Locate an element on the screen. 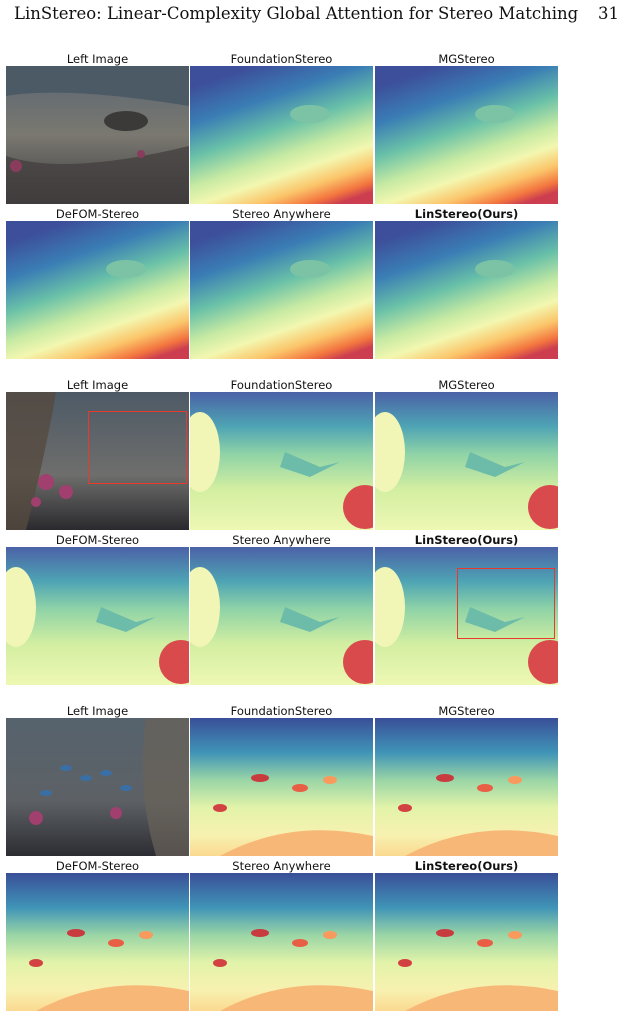  page-number: 31 is located at coordinates (608, 13).